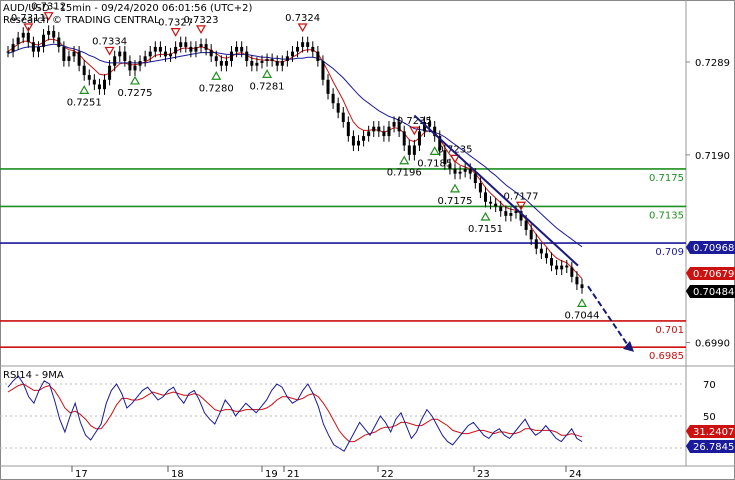 Image resolution: width=735 pixels, height=480 pixels. What do you see at coordinates (271, 474) in the screenshot?
I see `time-axis-tick-label: 19` at bounding box center [271, 474].